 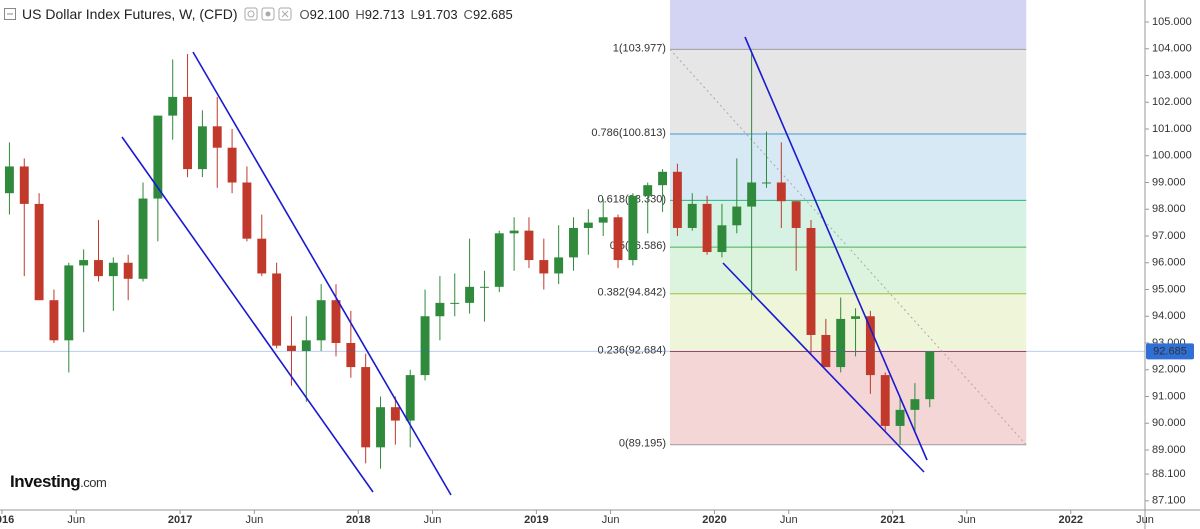 What do you see at coordinates (714, 520) in the screenshot?
I see `x-tick-label: 2020` at bounding box center [714, 520].